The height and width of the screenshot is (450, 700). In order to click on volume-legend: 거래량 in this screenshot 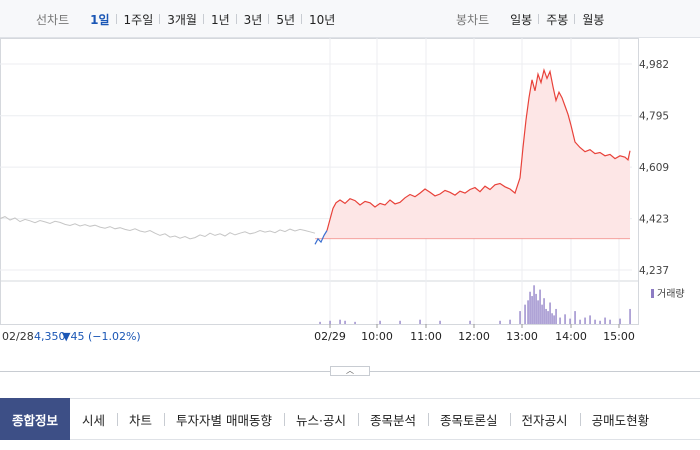, I will do `click(671, 294)`.